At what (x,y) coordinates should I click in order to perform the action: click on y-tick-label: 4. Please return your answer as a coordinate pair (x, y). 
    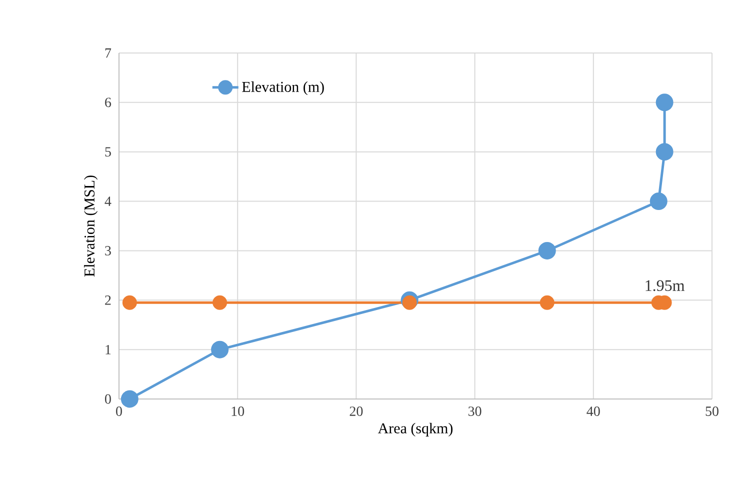
    Looking at the image, I should click on (108, 201).